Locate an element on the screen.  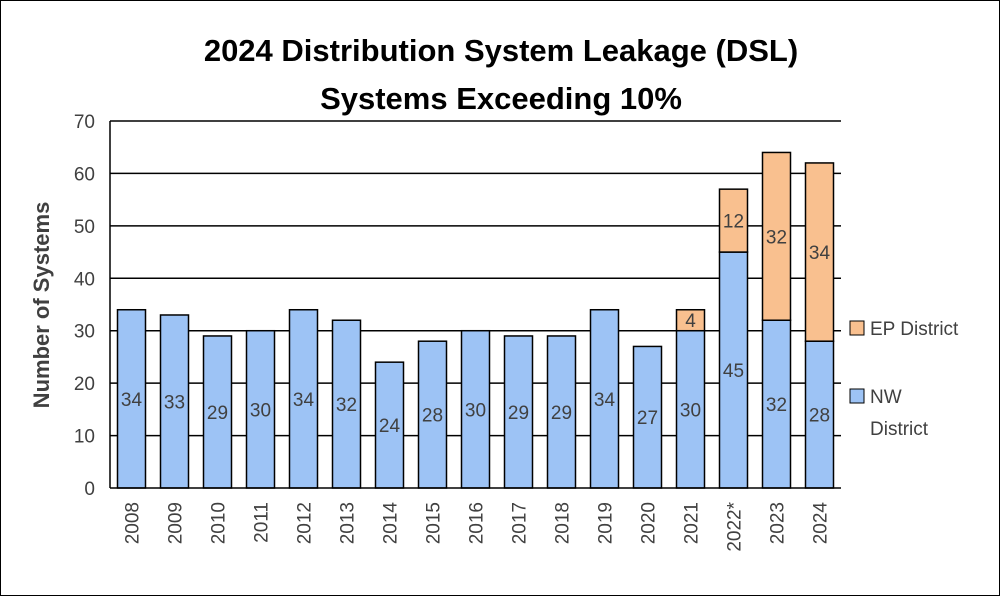
y-tick-label: 40 is located at coordinates (84, 279).